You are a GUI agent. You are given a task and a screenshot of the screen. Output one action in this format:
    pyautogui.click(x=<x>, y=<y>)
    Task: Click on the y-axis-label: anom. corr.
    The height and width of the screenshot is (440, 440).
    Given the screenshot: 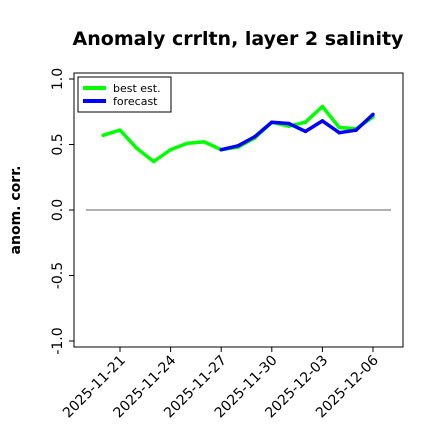 What is the action you would take?
    pyautogui.click(x=16, y=210)
    